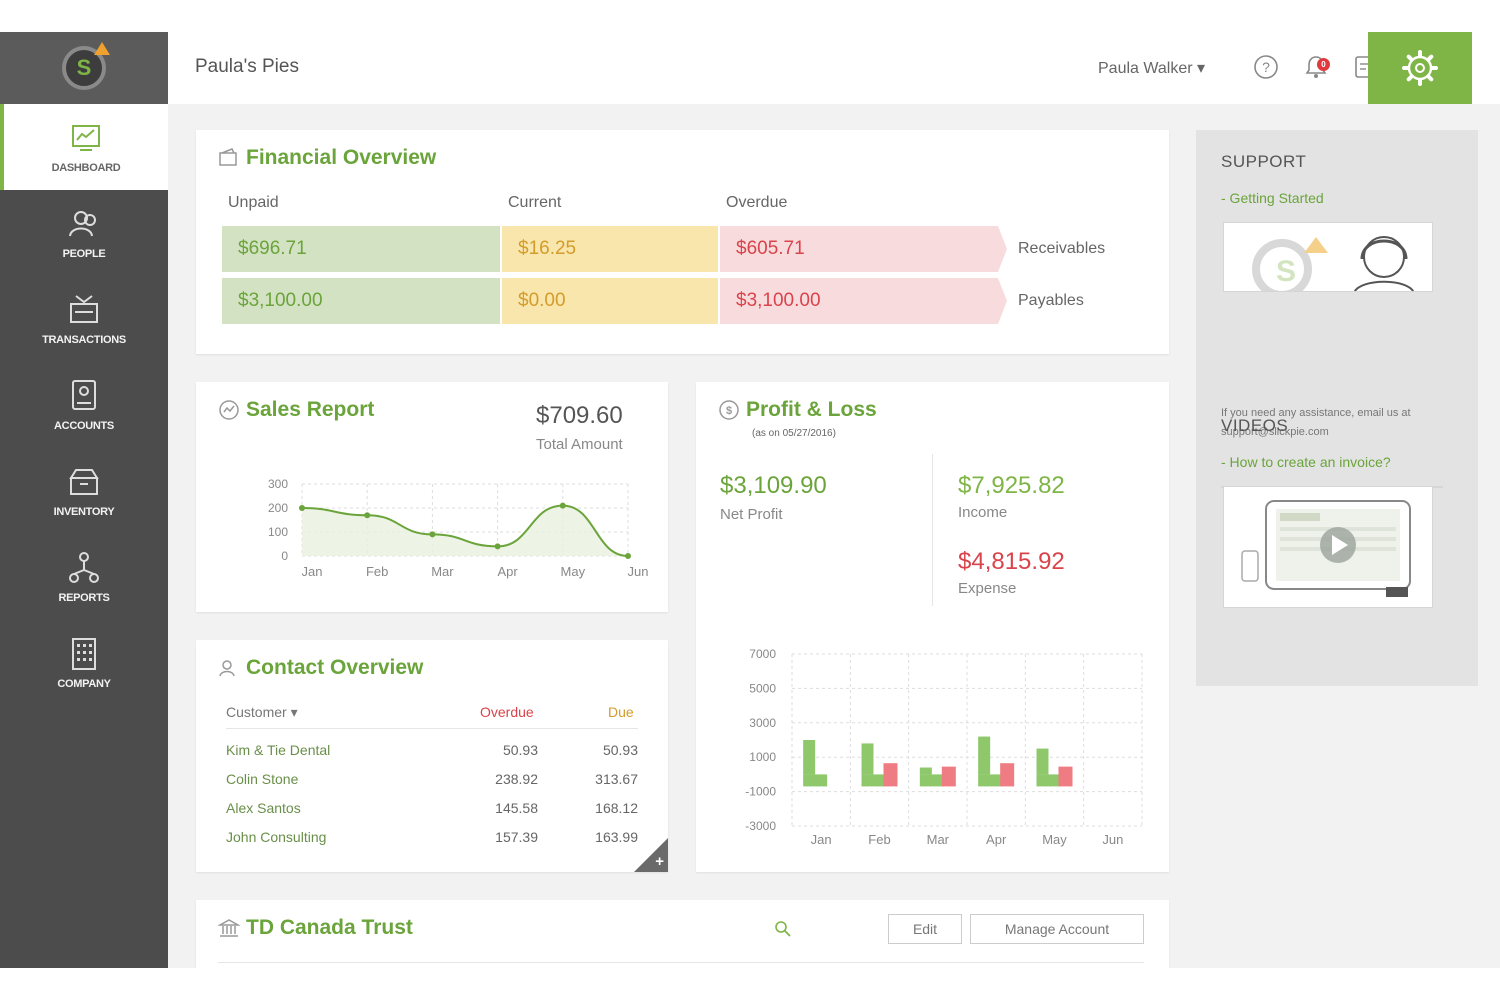  What do you see at coordinates (620, 750) in the screenshot?
I see `contact-due: 50.93` at bounding box center [620, 750].